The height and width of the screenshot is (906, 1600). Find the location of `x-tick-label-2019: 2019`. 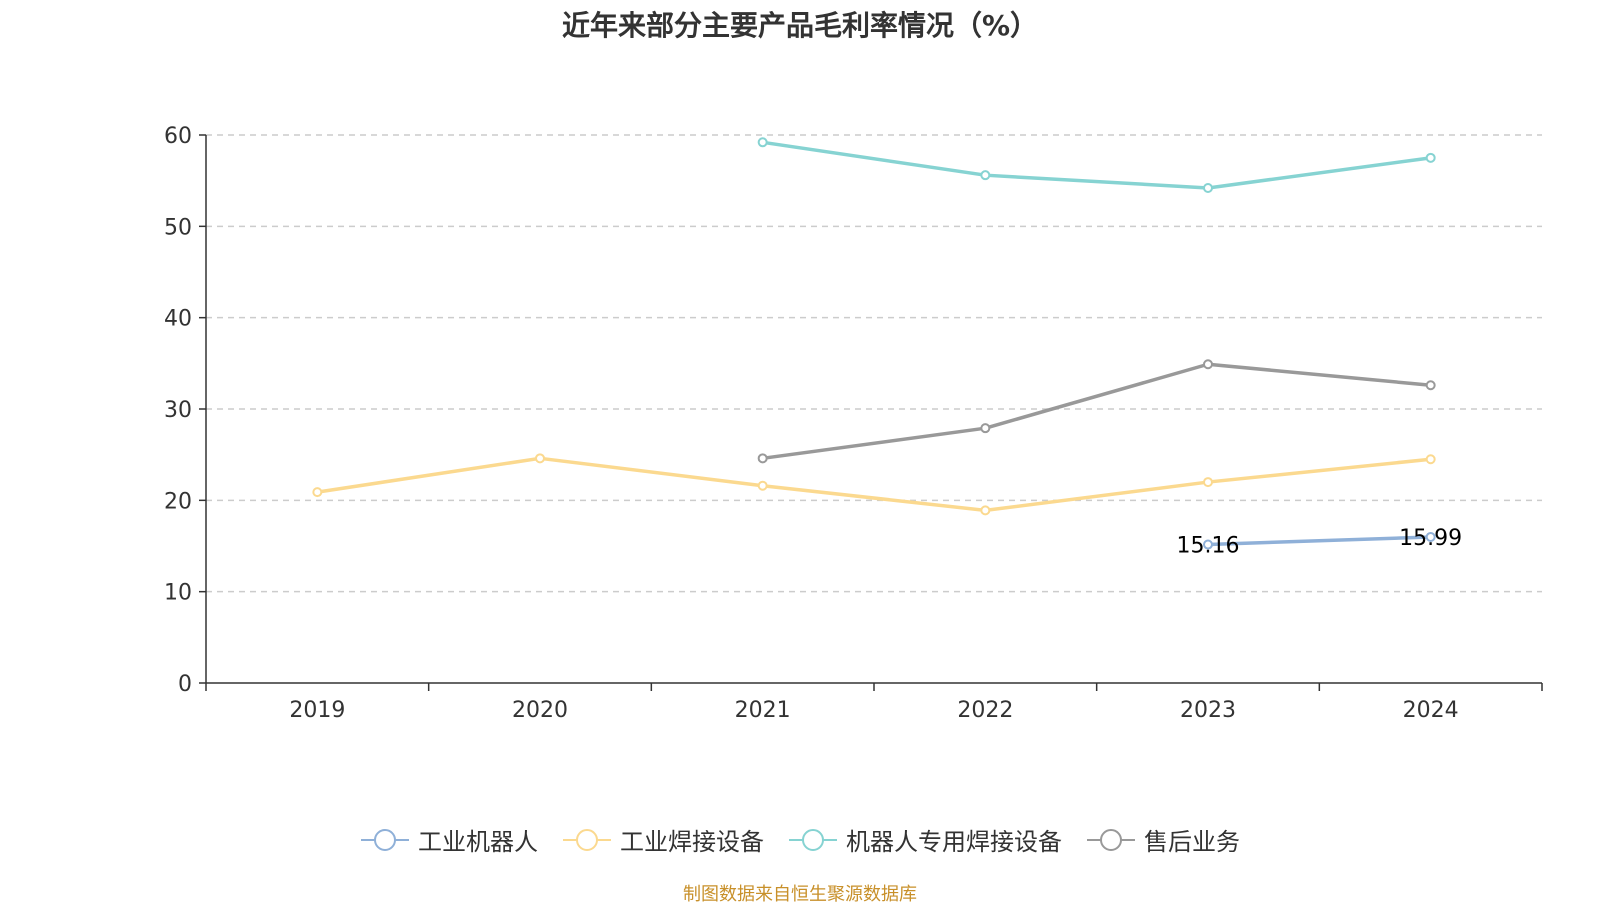

x-tick-label-2019: 2019 is located at coordinates (317, 710).